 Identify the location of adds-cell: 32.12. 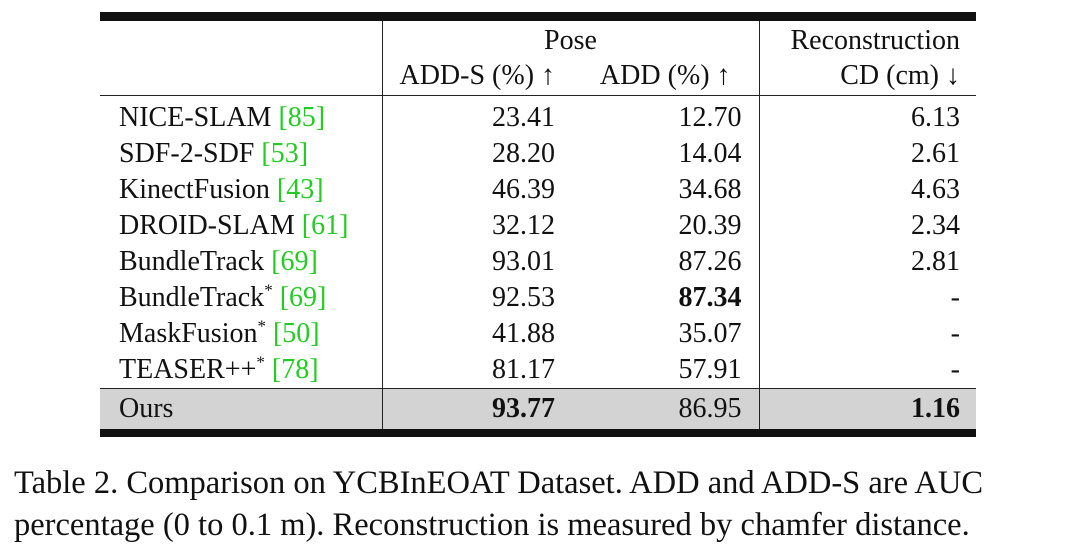
(476, 226).